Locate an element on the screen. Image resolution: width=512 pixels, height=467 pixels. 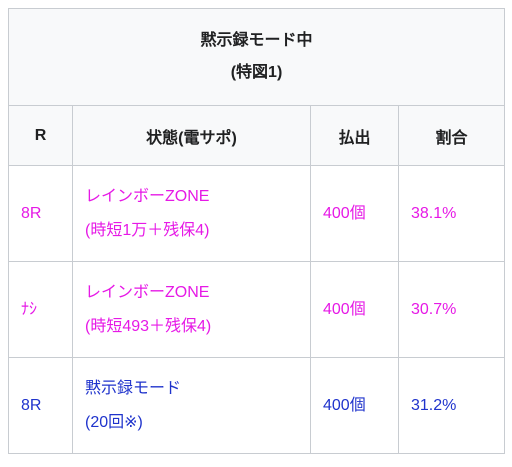
column-header: 状態(電サポ) is located at coordinates (191, 135).